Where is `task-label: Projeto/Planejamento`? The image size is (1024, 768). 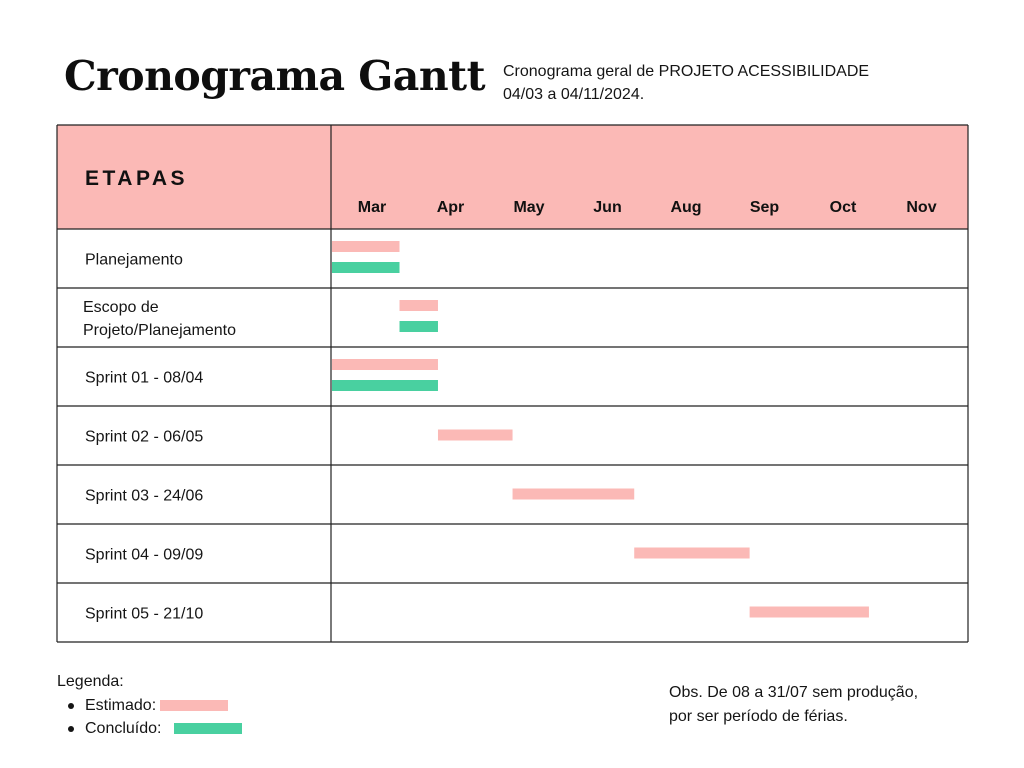
task-label: Projeto/Planejamento is located at coordinates (159, 330).